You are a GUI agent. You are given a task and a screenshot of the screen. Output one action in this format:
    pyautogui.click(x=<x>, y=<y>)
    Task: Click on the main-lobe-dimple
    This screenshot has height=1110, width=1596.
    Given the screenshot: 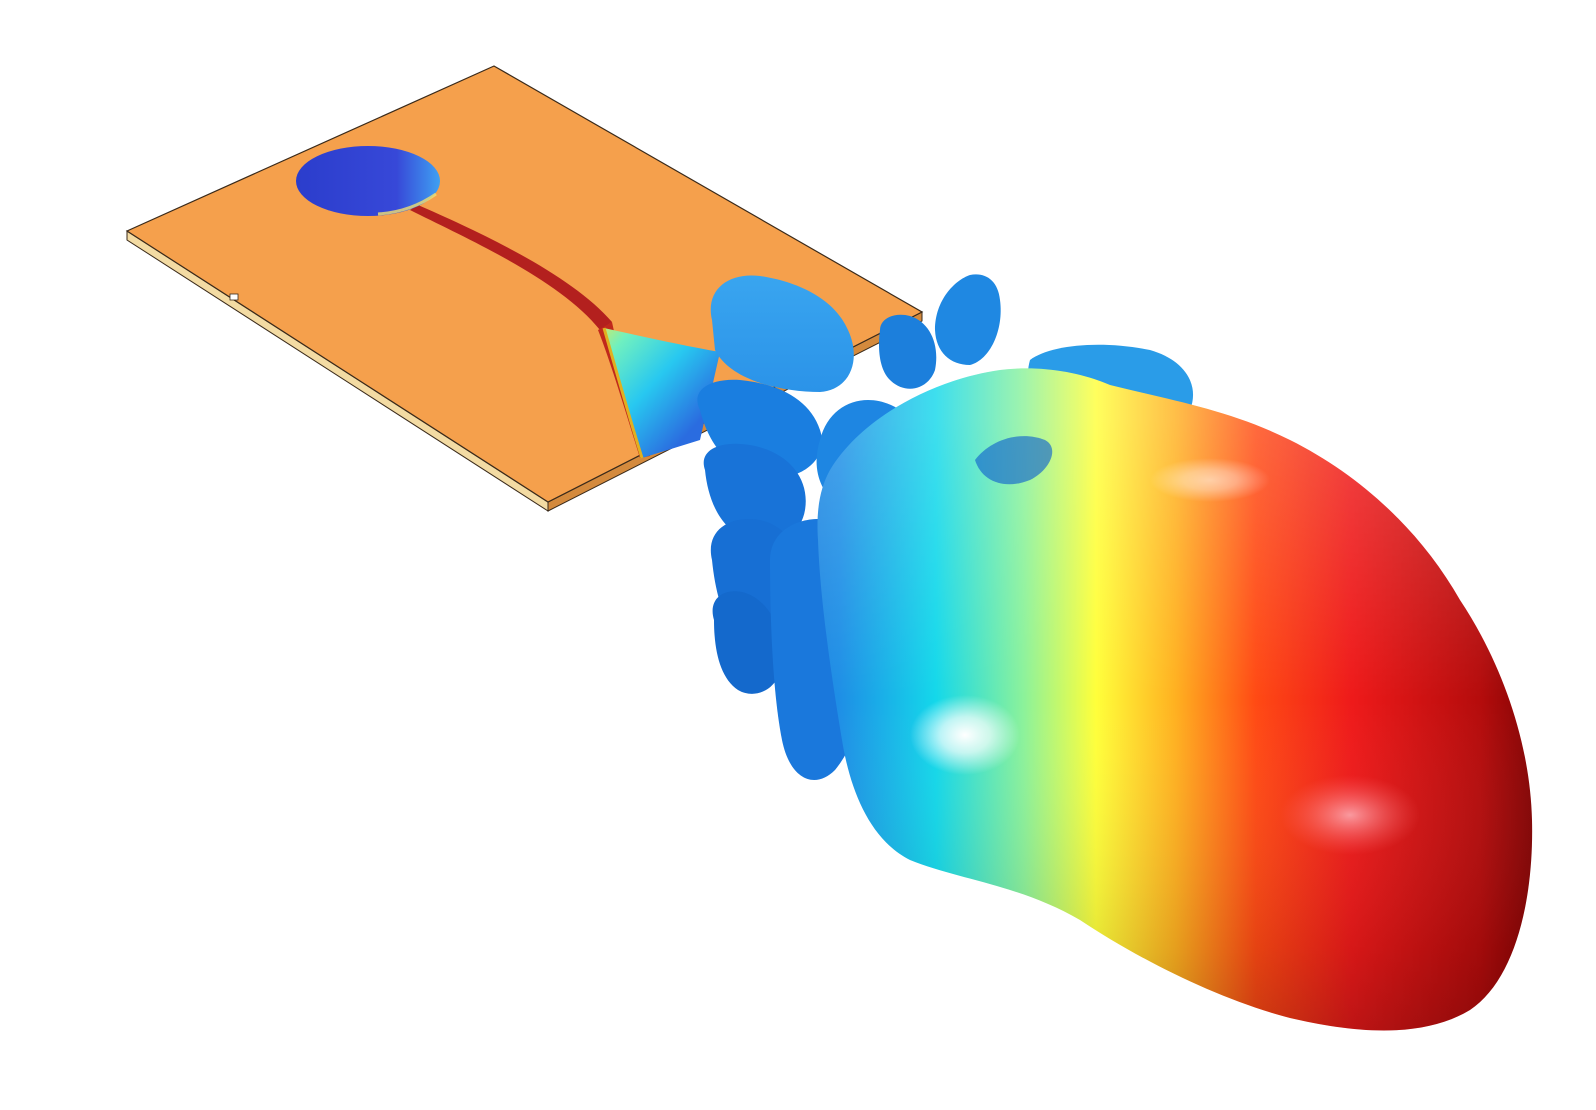 What is the action you would take?
    pyautogui.click(x=1014, y=460)
    